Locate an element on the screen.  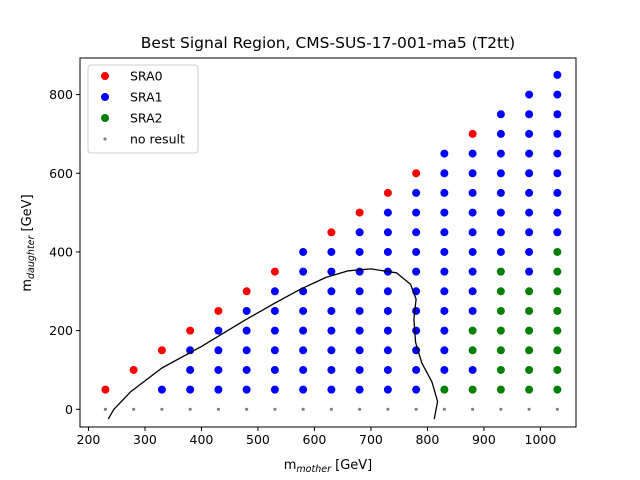
x-tick-label: 800 is located at coordinates (427, 439).